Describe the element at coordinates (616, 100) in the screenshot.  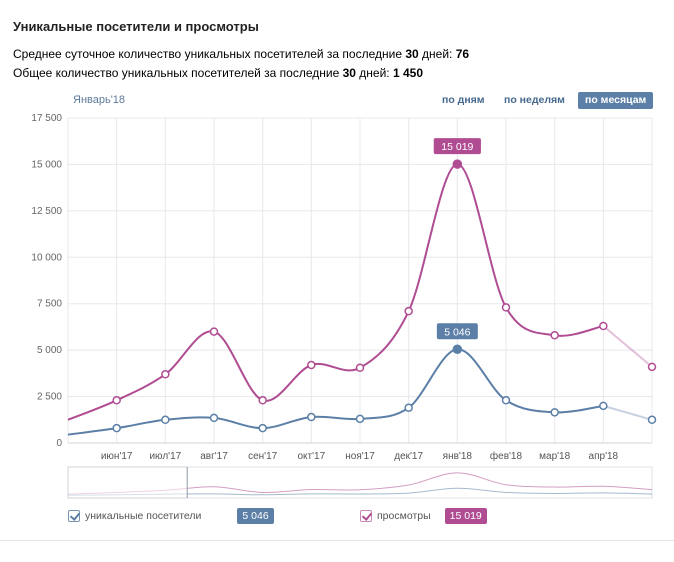
I see `by-months-button: по месяцам` at that location.